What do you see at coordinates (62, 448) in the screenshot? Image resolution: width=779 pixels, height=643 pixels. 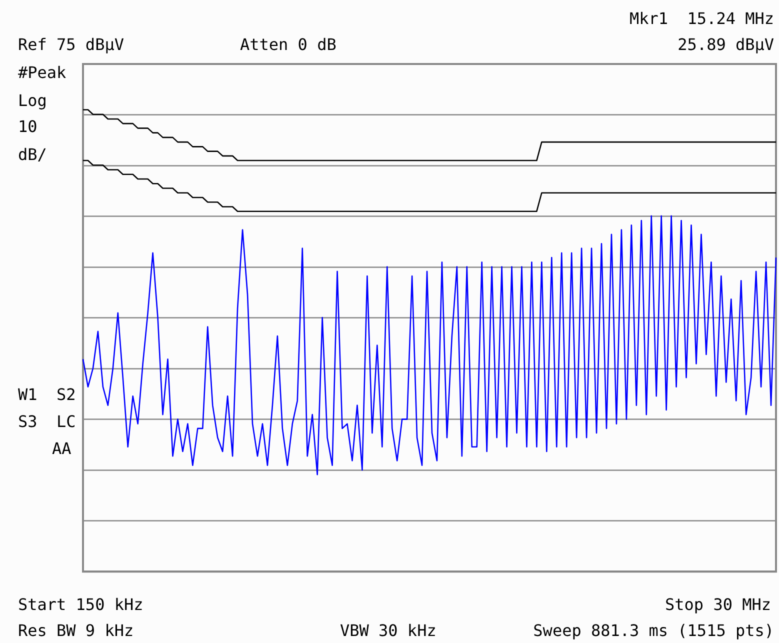 I see `text: AA` at bounding box center [62, 448].